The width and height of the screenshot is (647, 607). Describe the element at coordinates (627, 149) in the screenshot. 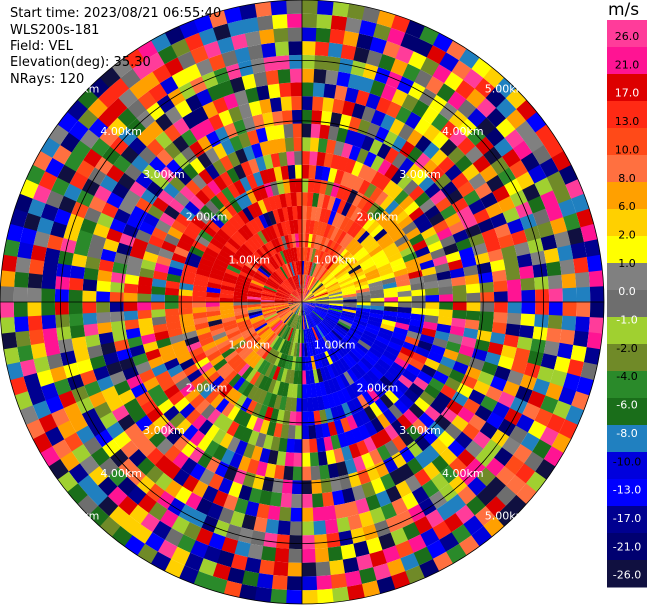

I see `colorbar-tick-label: 10.0` at that location.